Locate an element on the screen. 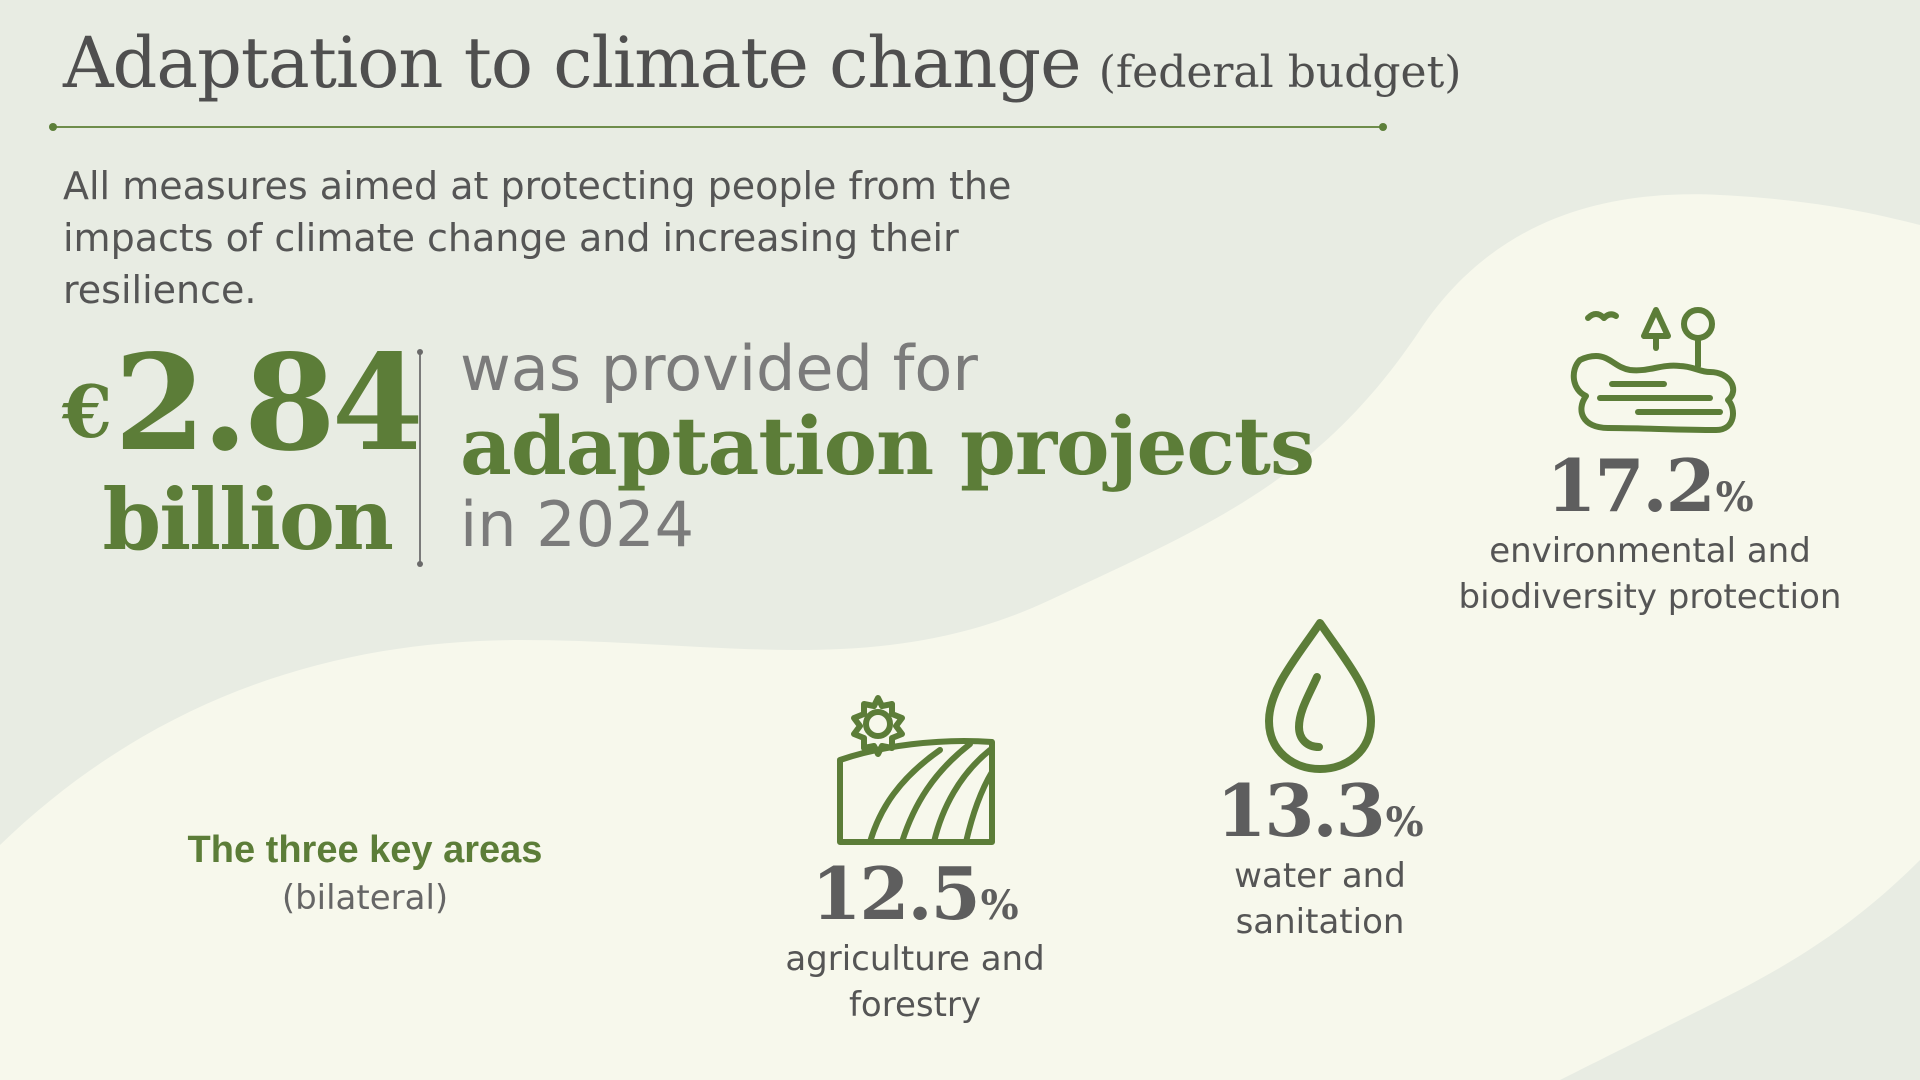 The width and height of the screenshot is (1920, 1080). water-drop-icon is located at coordinates (1320, 696).